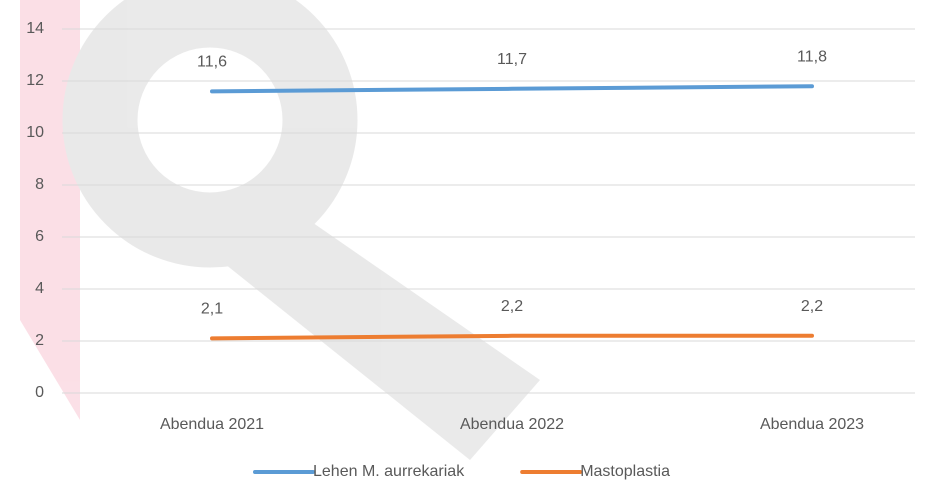 The image size is (940, 485). Describe the element at coordinates (35, 80) in the screenshot. I see `y-tick-label: 12` at that location.